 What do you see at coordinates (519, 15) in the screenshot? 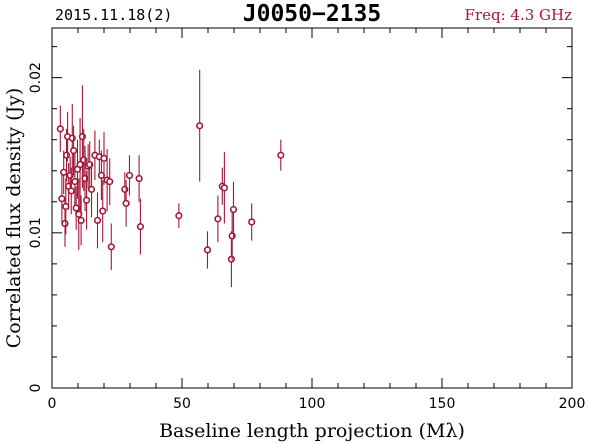
I see `frequency-label: Freq: 4.3 GHz` at bounding box center [519, 15].